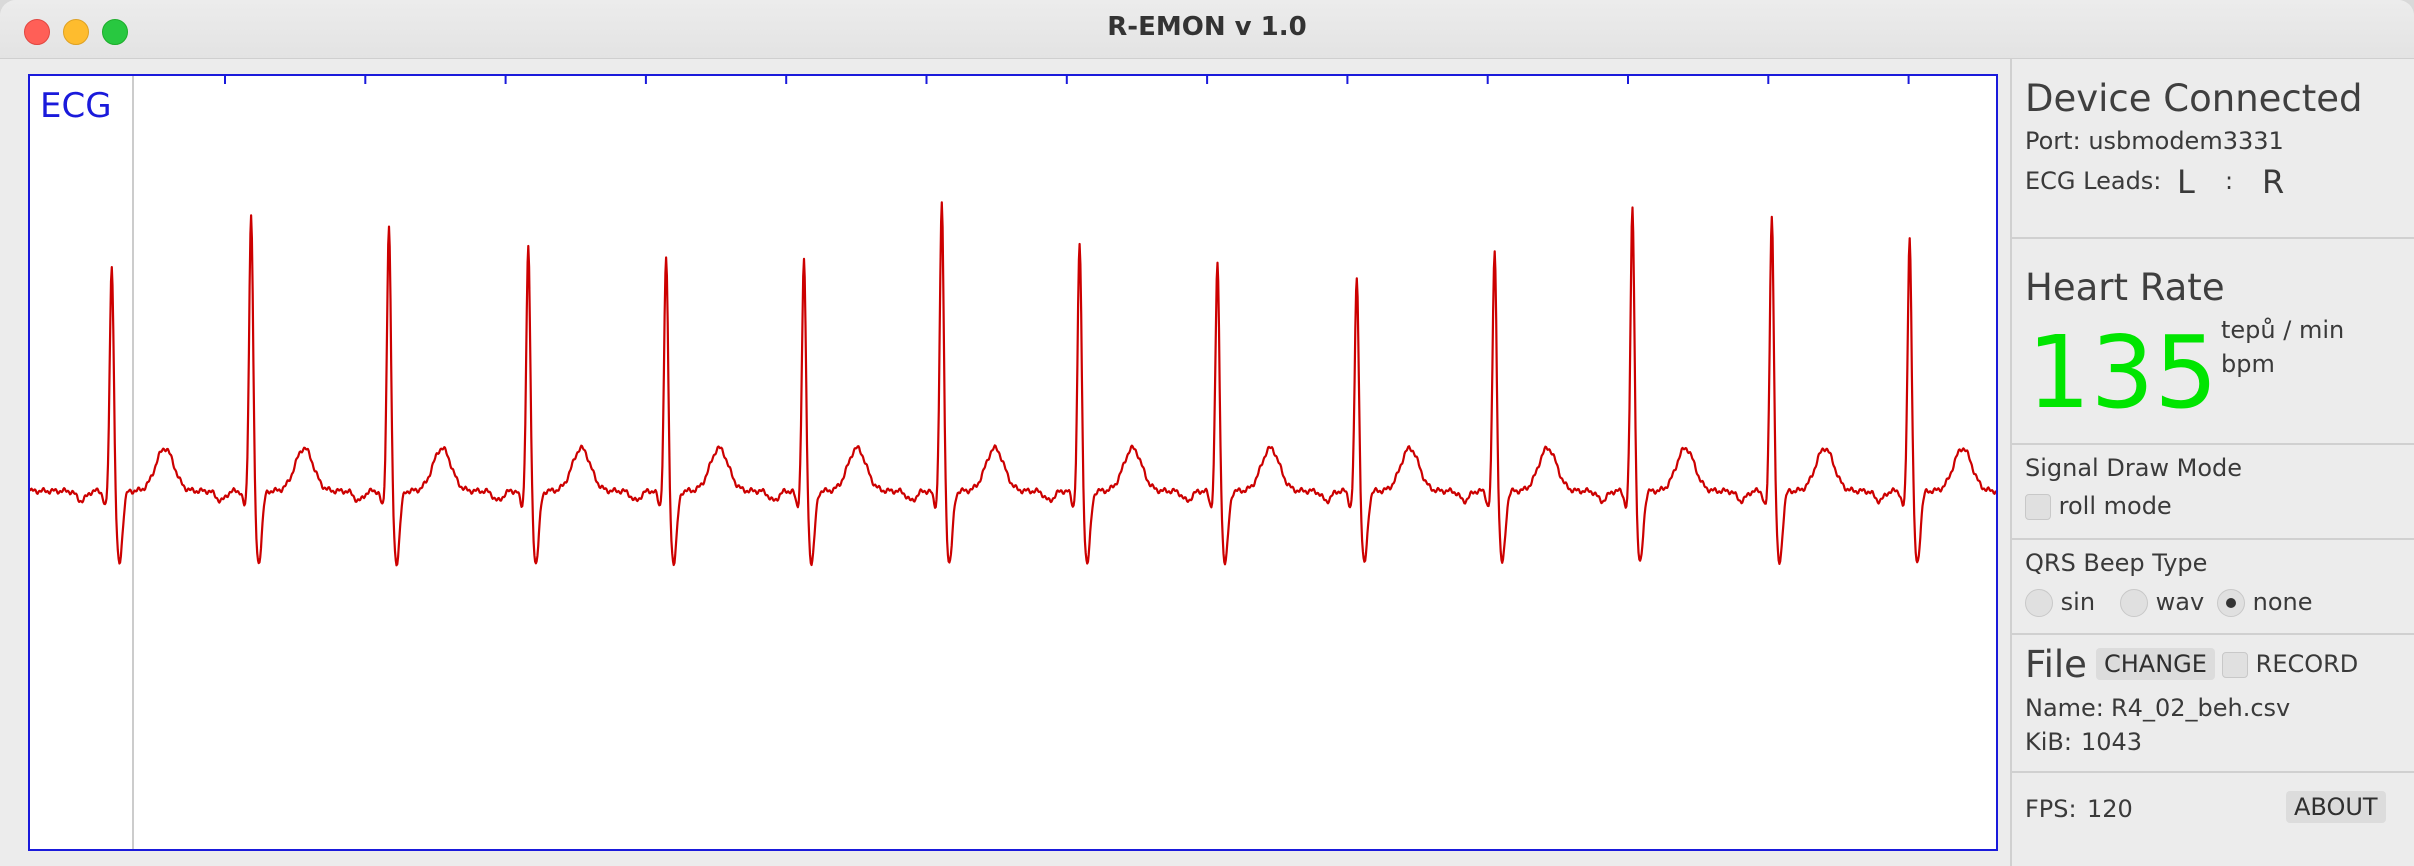  Describe the element at coordinates (115, 32) in the screenshot. I see `maximize-window-button` at that location.